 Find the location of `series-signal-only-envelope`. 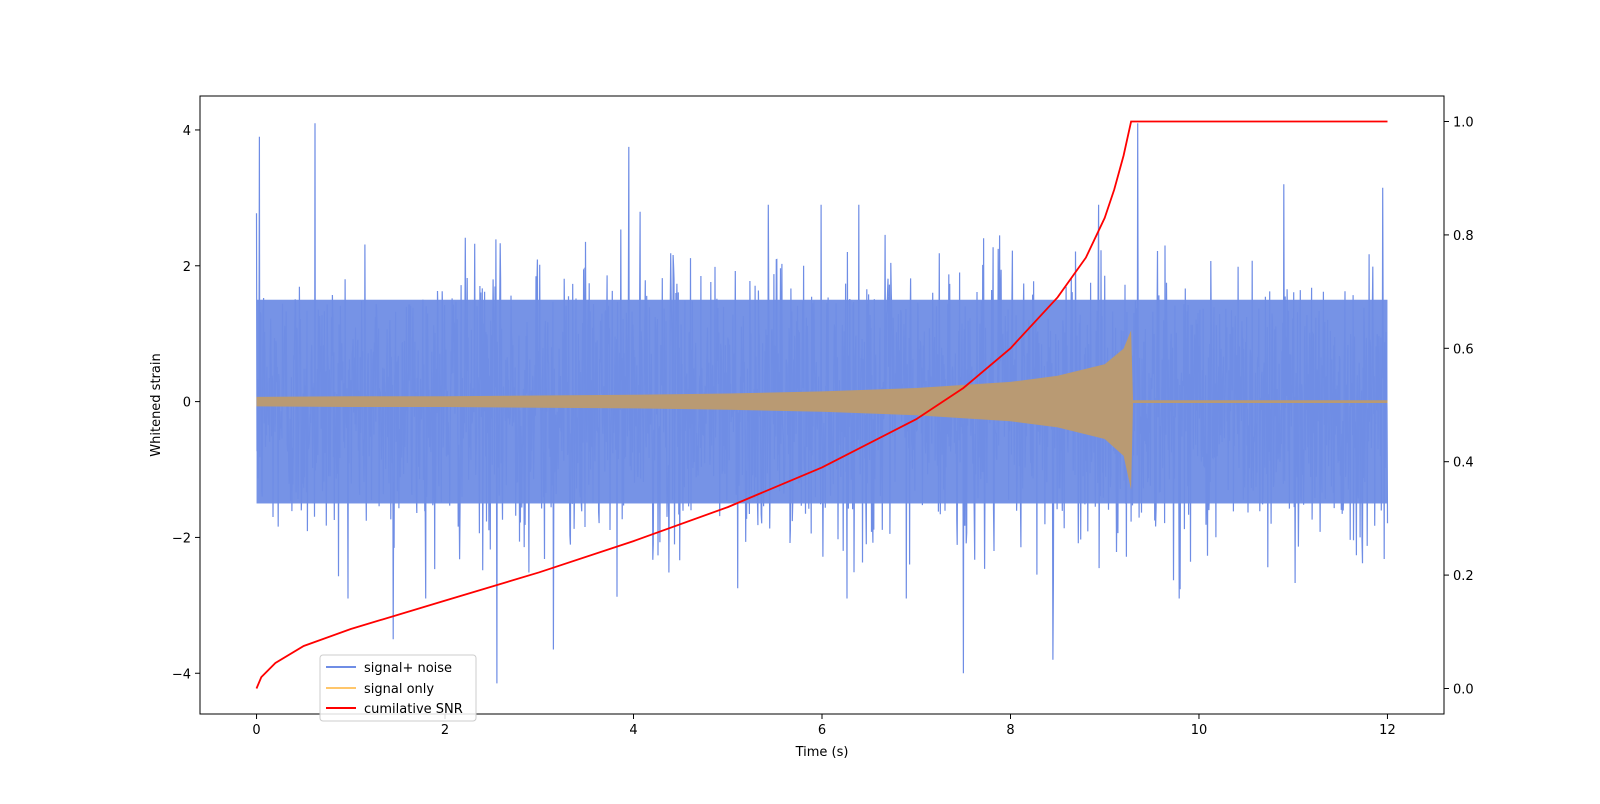

series-signal-only-envelope is located at coordinates (822, 410).